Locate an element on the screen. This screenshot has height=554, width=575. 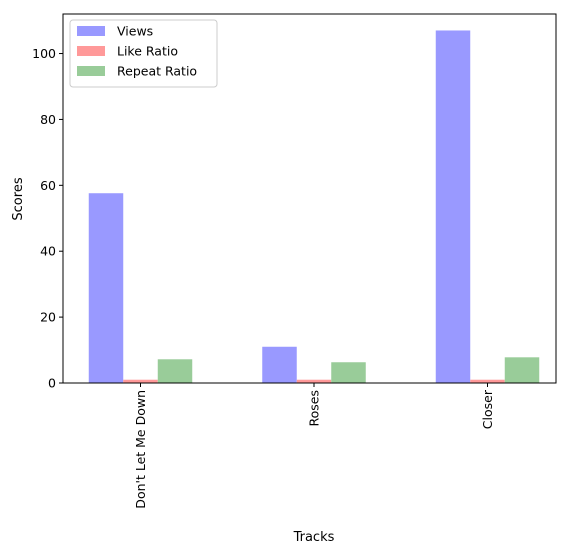
x-tick-label: Closer is located at coordinates (487, 409).